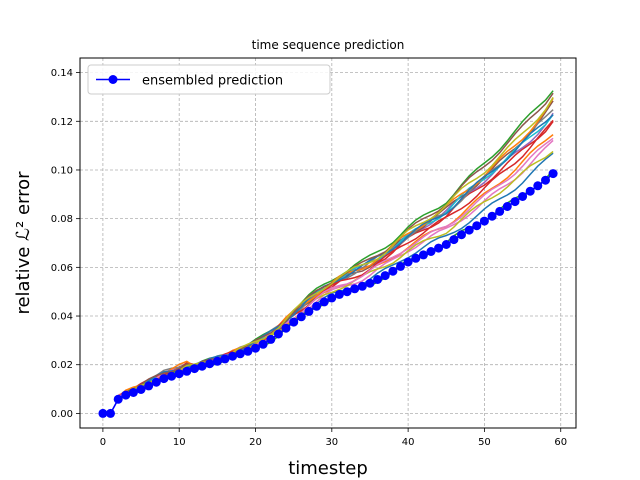 This screenshot has height=480, width=640. Describe the element at coordinates (103, 442) in the screenshot. I see `x-tick-label: 0` at that location.